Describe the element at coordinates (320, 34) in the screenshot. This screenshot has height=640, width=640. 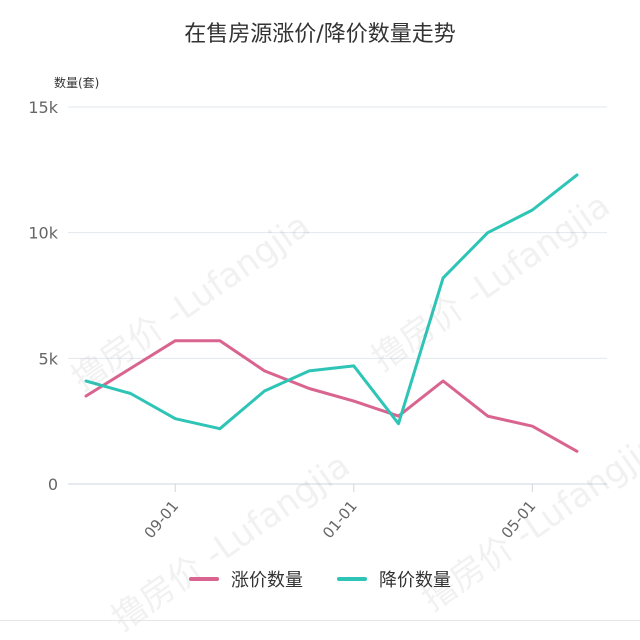
I see `chart-title: 在售房源涨价/降价数量走势` at that location.